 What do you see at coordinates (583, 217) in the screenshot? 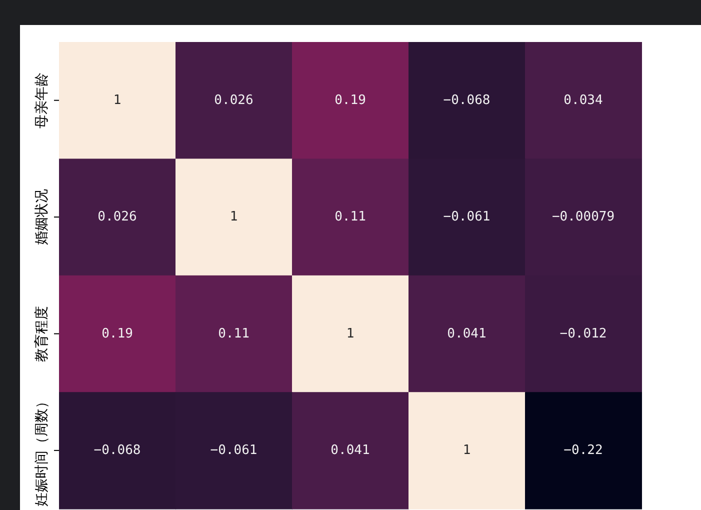
I see `data-label: −0.00079` at bounding box center [583, 217].